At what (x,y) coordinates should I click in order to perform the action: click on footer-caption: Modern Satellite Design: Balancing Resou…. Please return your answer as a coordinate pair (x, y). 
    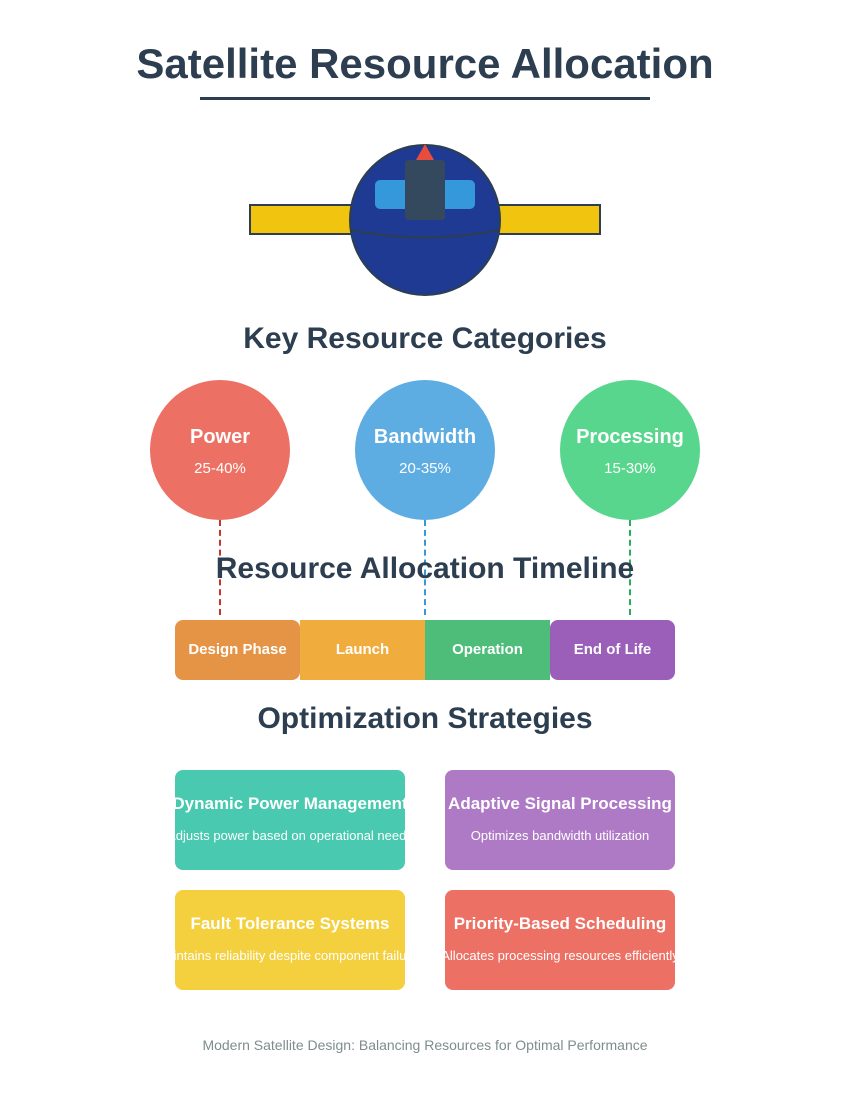
    Looking at the image, I should click on (425, 1045).